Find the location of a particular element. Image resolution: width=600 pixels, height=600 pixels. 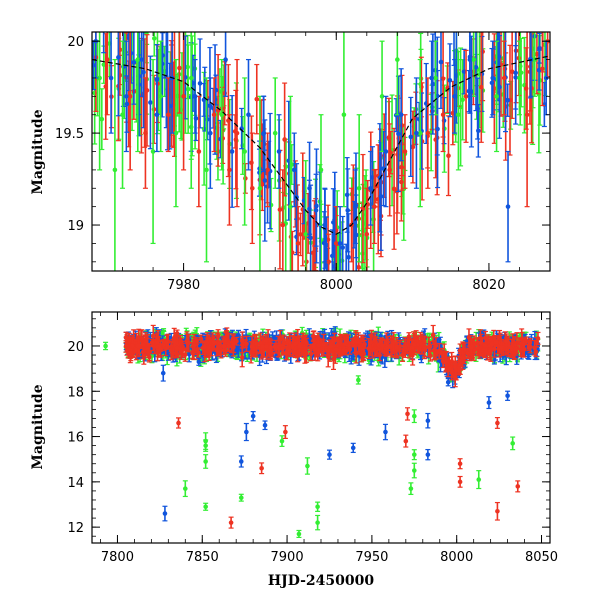

top-xtick-label: 8020 is located at coordinates (488, 285).